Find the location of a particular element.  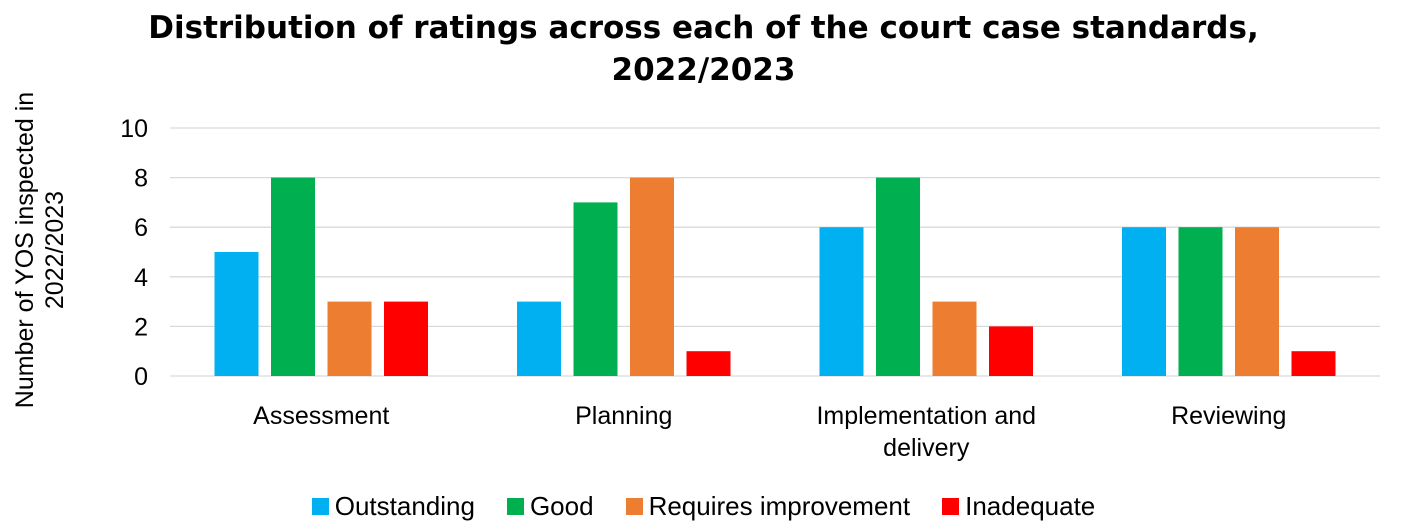

legend-label: Requires improvement is located at coordinates (779, 505).